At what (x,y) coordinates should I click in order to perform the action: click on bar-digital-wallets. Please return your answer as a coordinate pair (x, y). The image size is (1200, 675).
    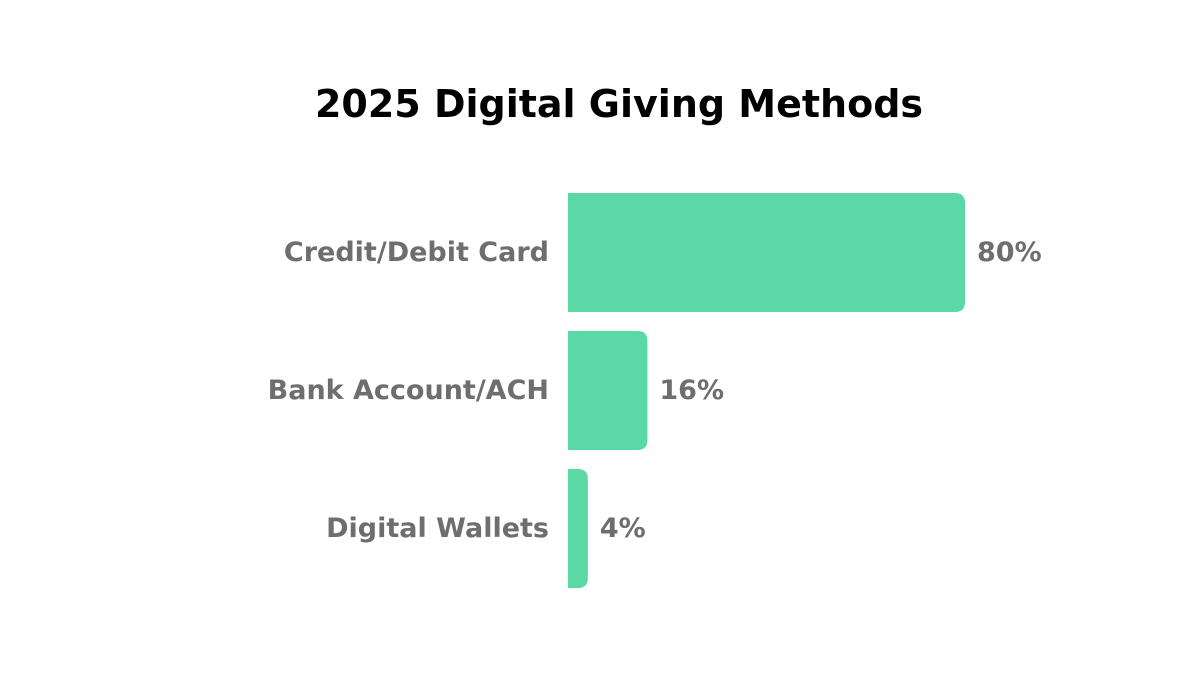
    Looking at the image, I should click on (578, 528).